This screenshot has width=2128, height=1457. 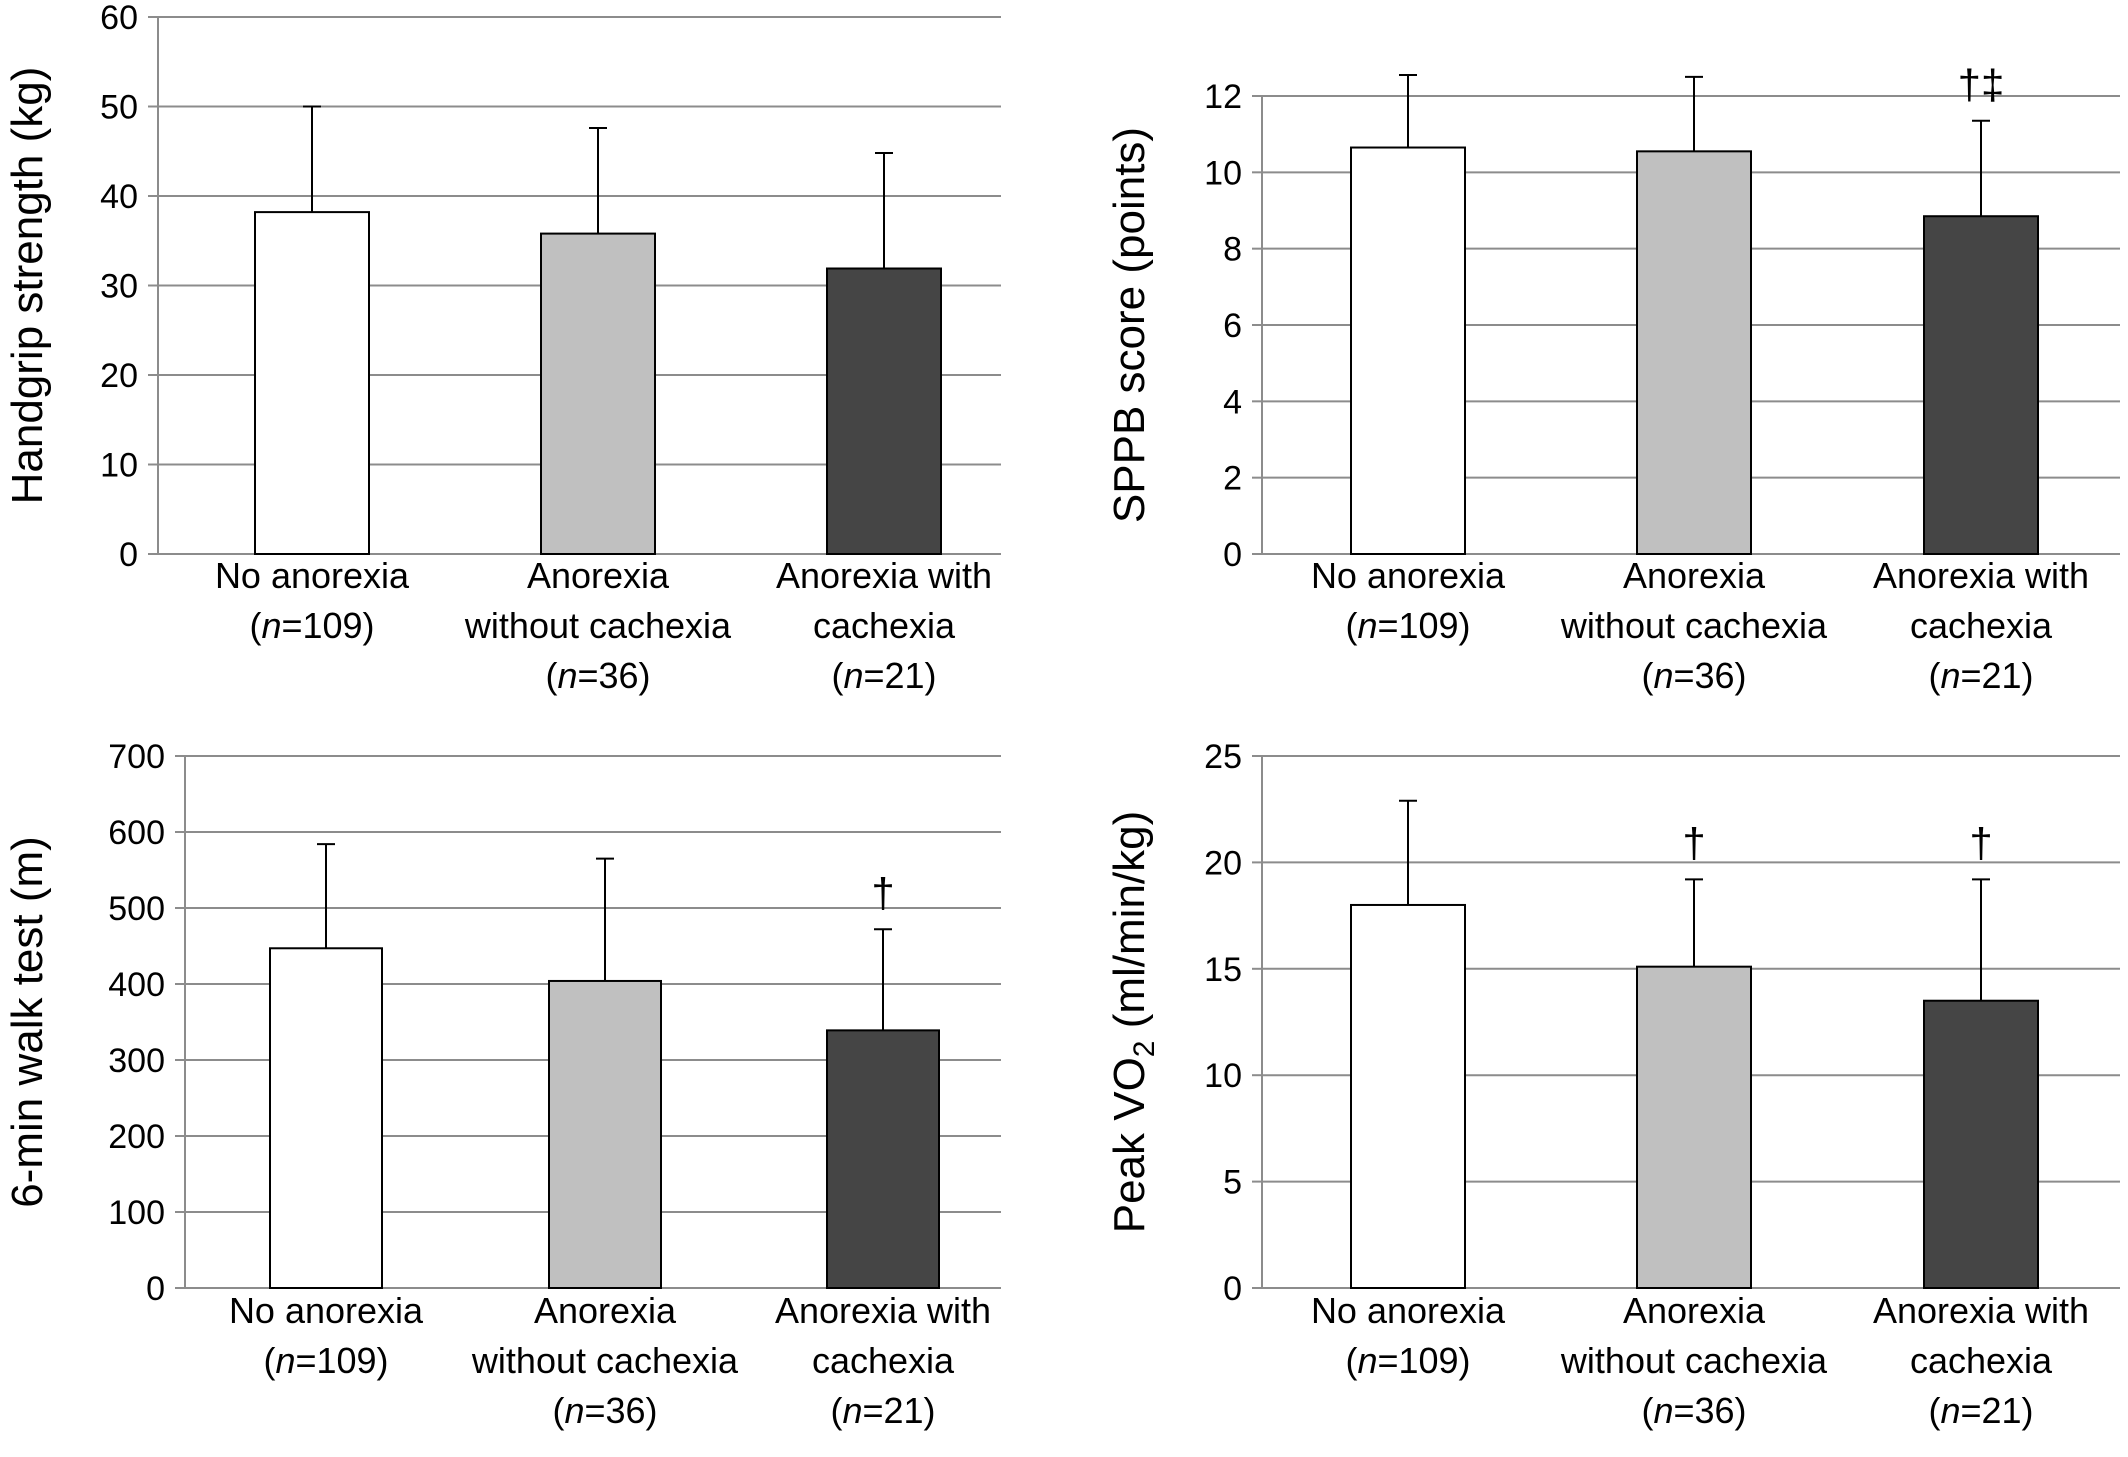 What do you see at coordinates (1223, 97) in the screenshot?
I see `chart-1-y-tick-label: 12` at bounding box center [1223, 97].